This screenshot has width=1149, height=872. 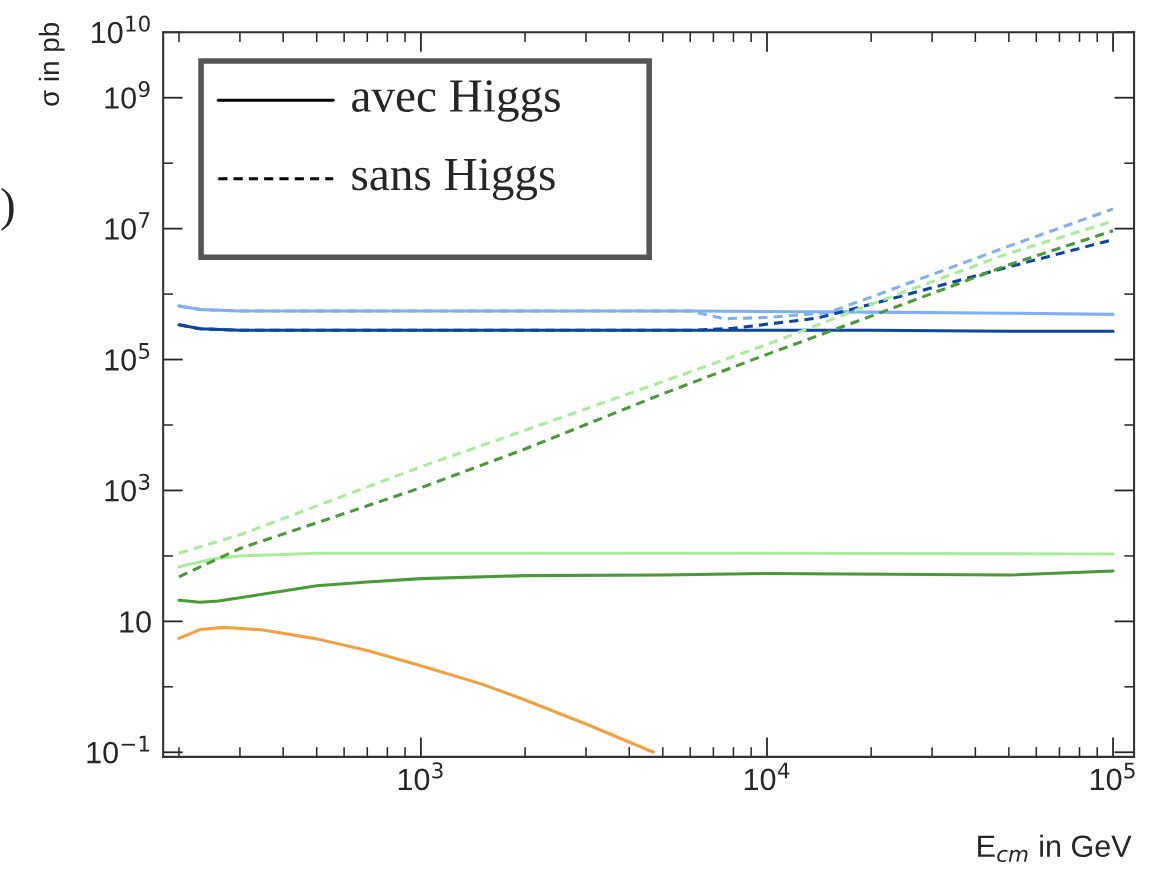 I want to click on x-tick-label: 10$^{4}$, so click(x=767, y=776).